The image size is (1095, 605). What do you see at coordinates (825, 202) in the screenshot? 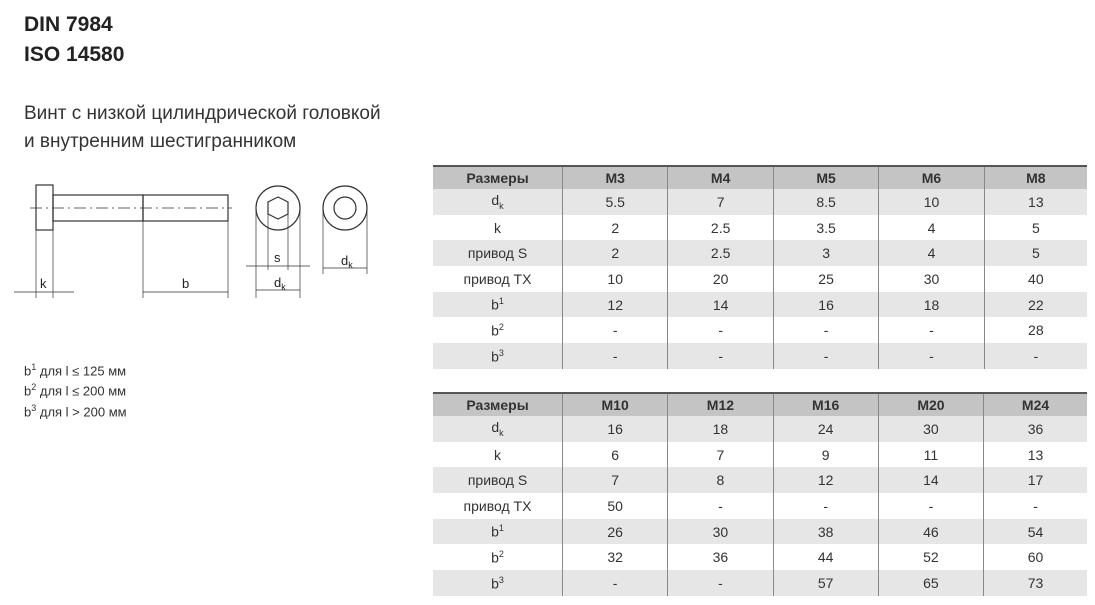
I see `value-cell: 8.5` at bounding box center [825, 202].